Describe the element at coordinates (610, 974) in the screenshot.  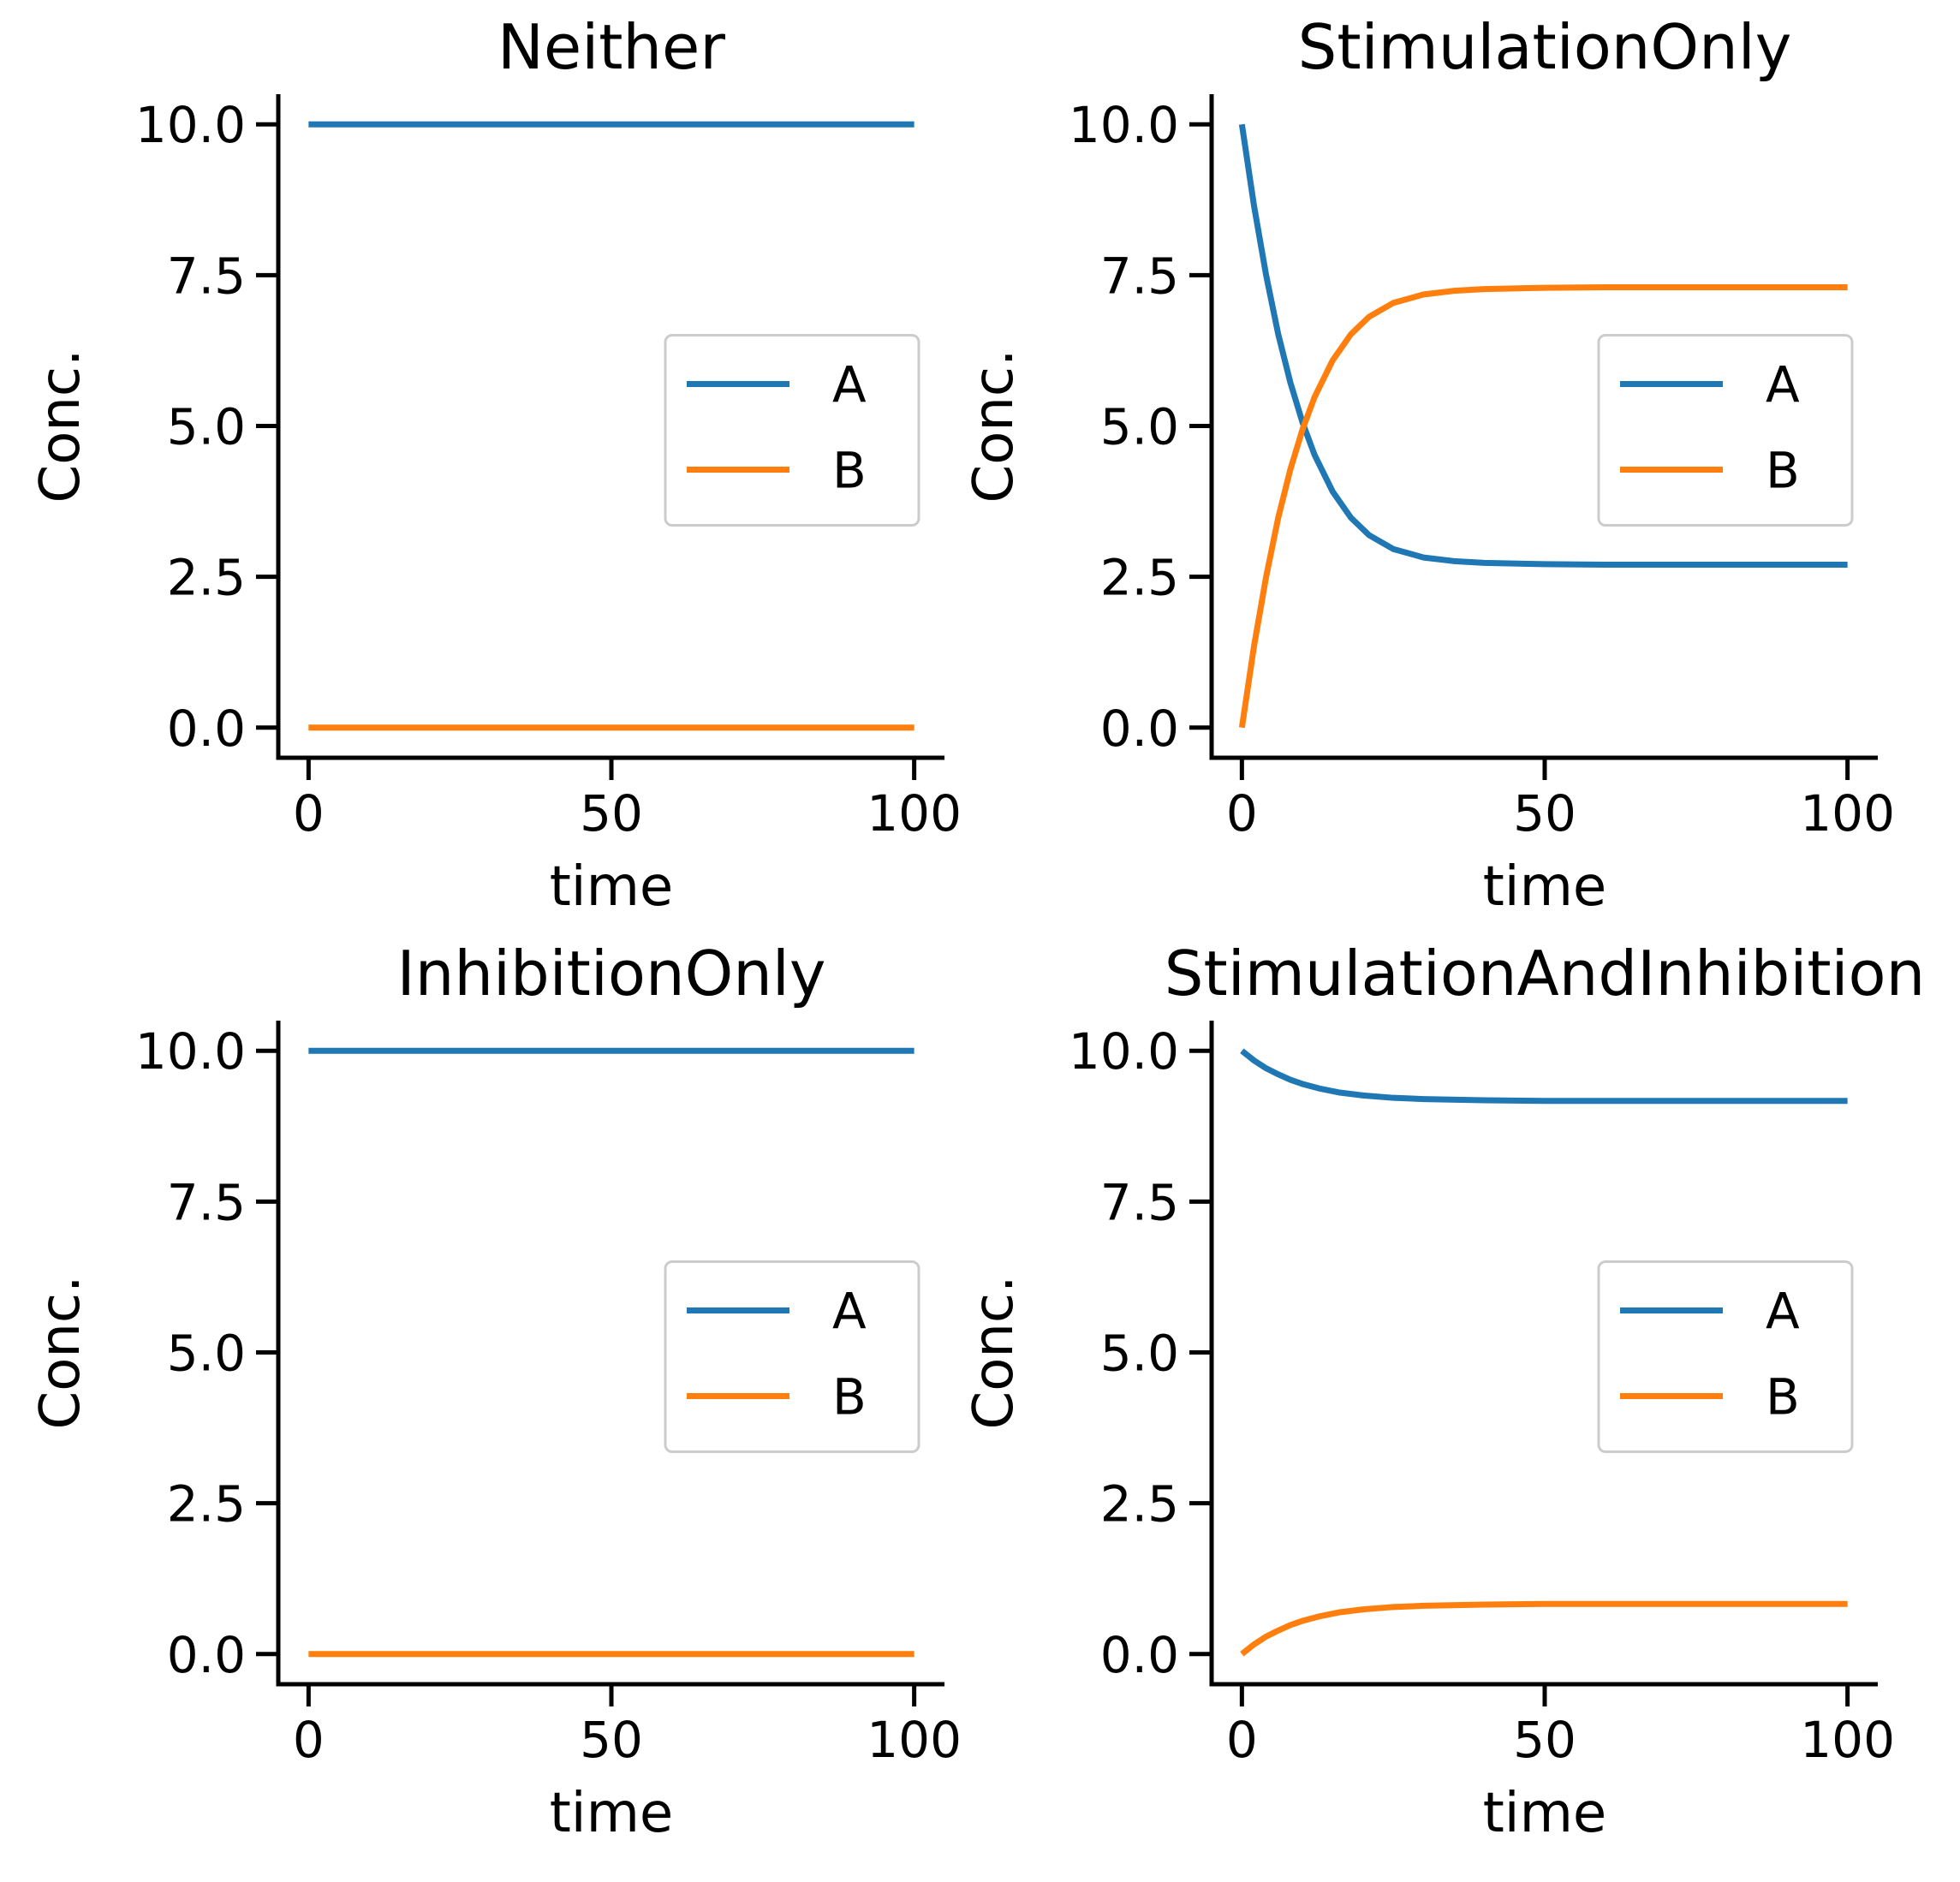
I see `chart-title: InhibitionOnly` at that location.